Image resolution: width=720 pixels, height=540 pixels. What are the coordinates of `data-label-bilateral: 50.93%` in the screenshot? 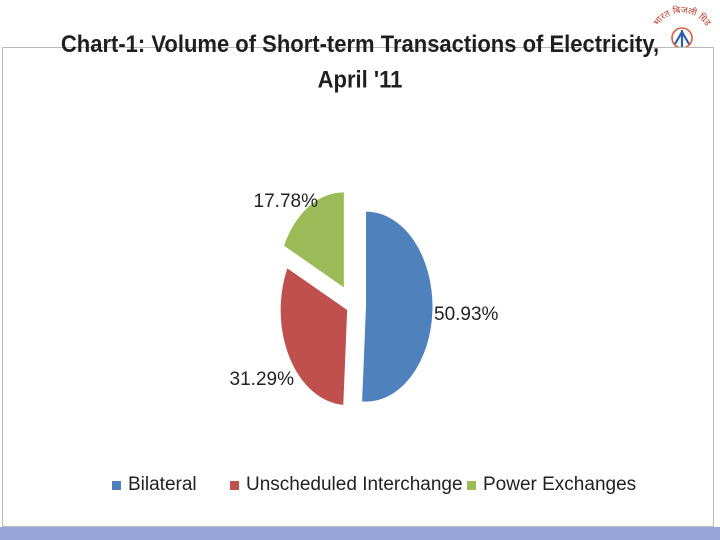 It's located at (466, 314).